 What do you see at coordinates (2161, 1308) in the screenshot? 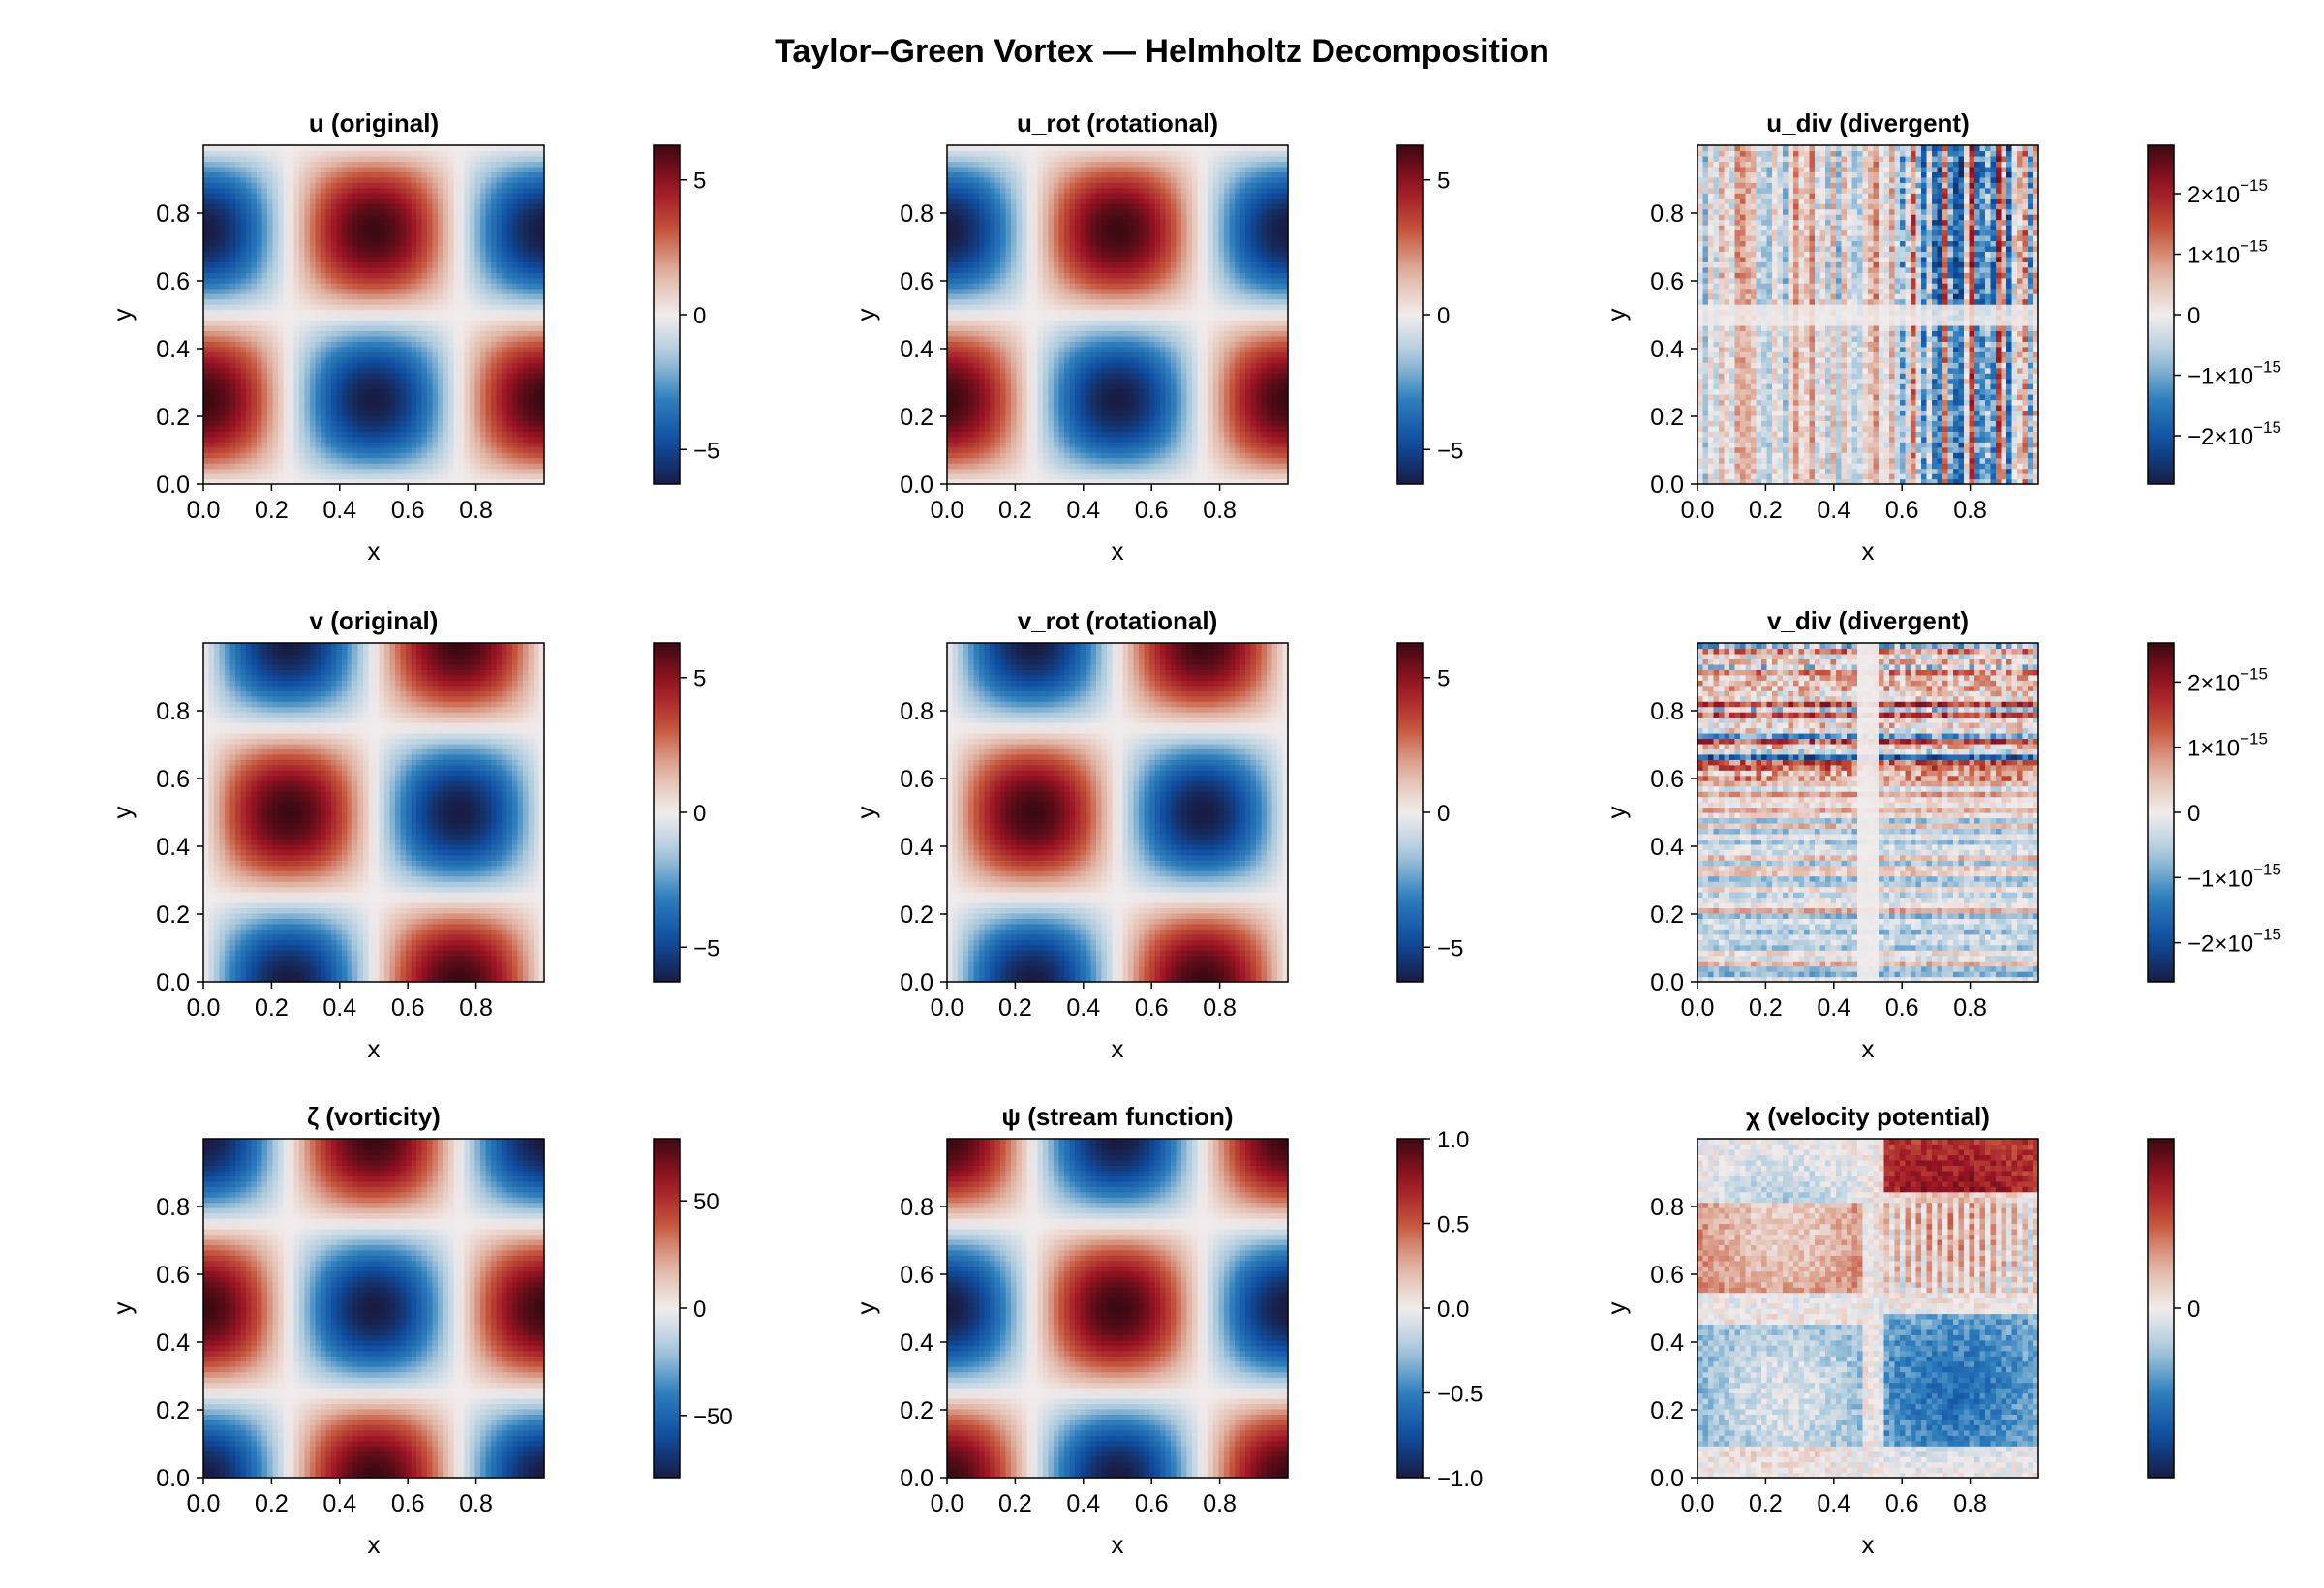
I see `colorbar-chi` at bounding box center [2161, 1308].